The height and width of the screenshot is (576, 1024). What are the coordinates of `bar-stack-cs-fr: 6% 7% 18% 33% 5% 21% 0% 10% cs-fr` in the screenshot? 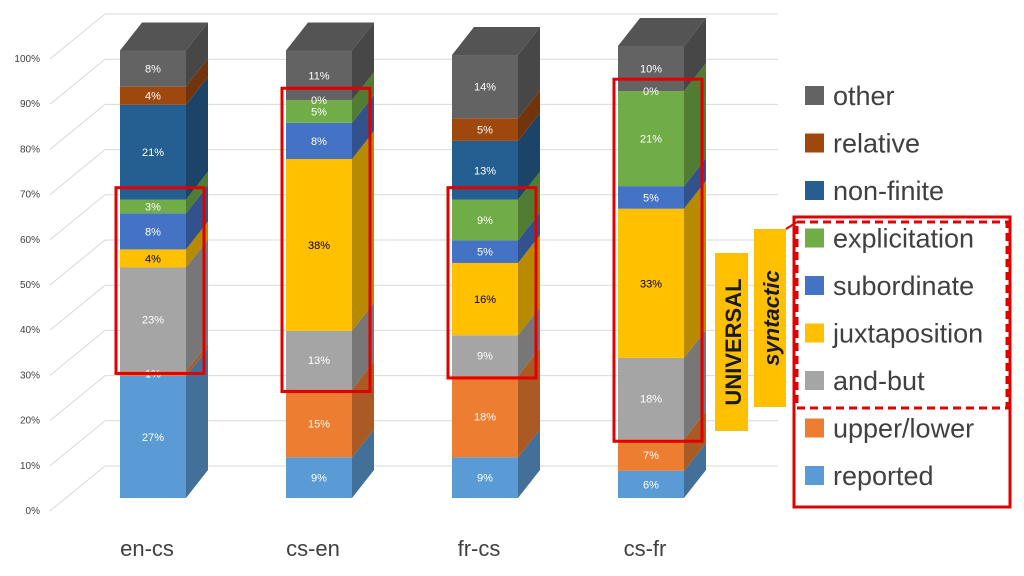 It's located at (662, 289).